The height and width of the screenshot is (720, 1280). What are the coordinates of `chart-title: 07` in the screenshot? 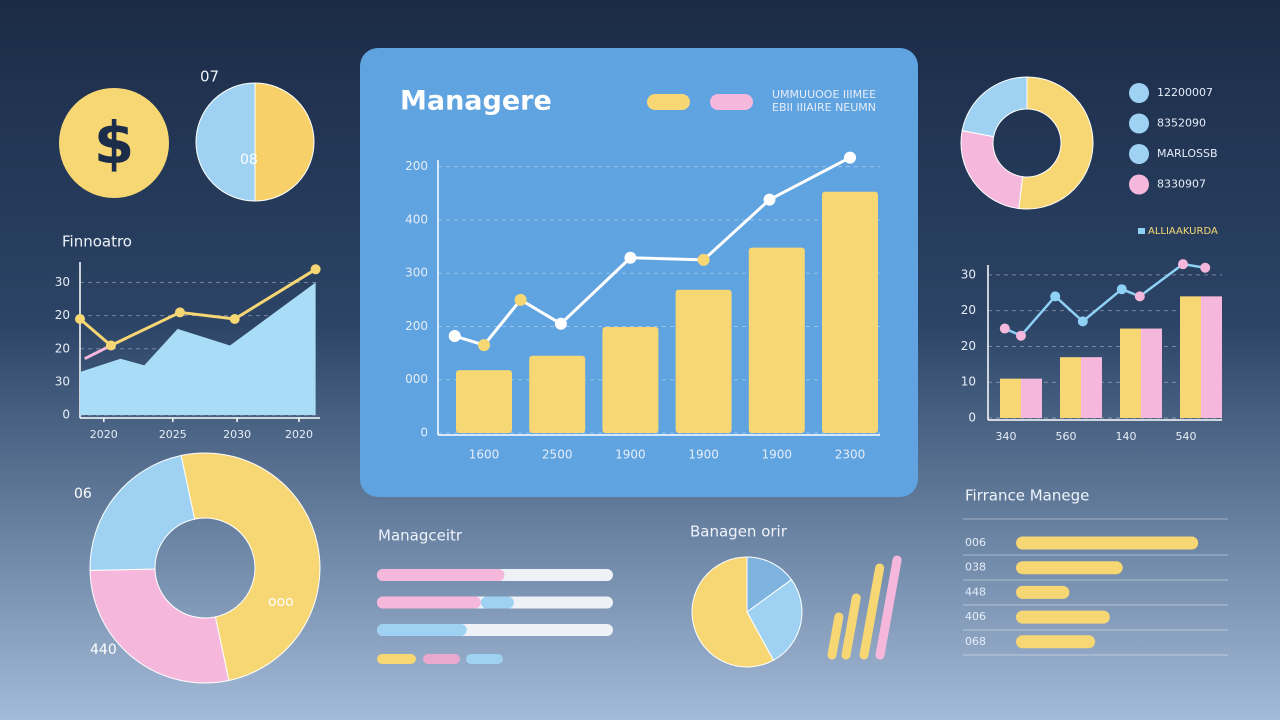 It's located at (209, 77).